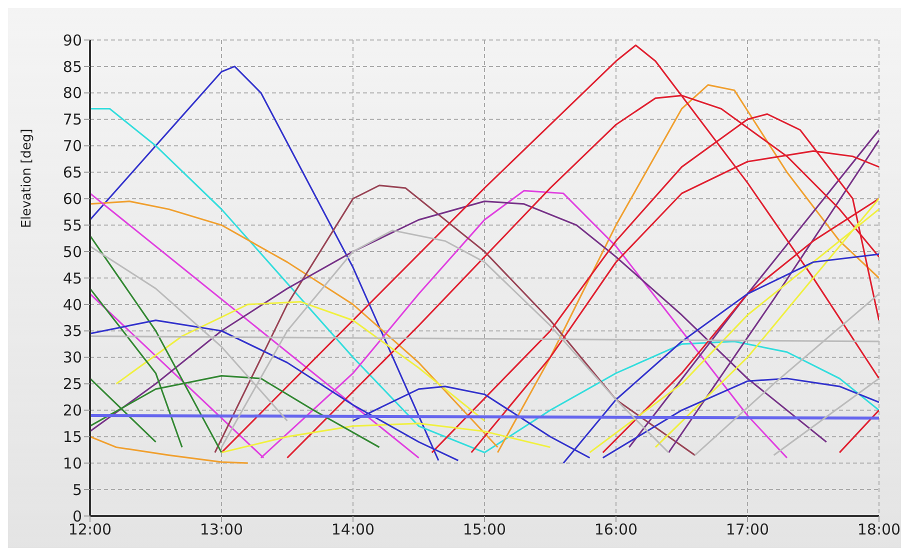 The width and height of the screenshot is (909, 556). Describe the element at coordinates (72, 278) in the screenshot. I see `y-tick-label: 45` at that location.